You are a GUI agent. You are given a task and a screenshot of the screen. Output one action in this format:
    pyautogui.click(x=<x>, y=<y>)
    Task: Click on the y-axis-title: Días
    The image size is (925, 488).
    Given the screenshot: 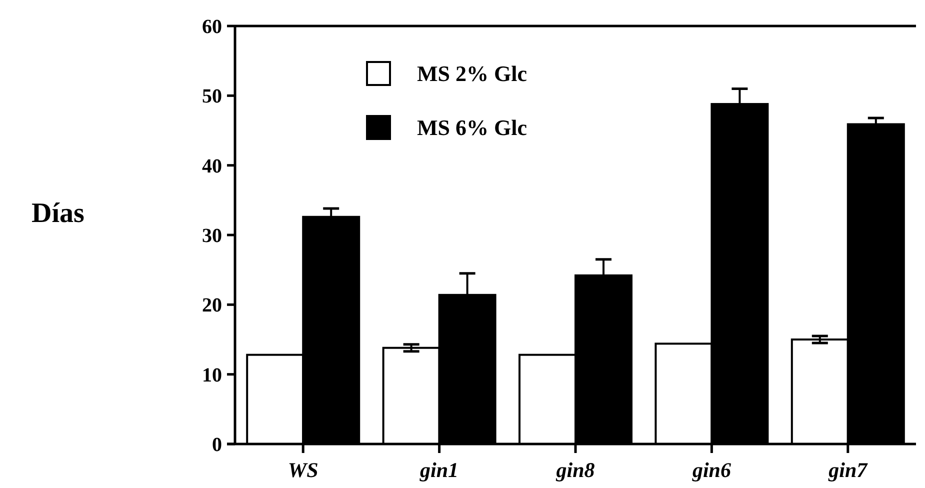 What is the action you would take?
    pyautogui.click(x=58, y=213)
    